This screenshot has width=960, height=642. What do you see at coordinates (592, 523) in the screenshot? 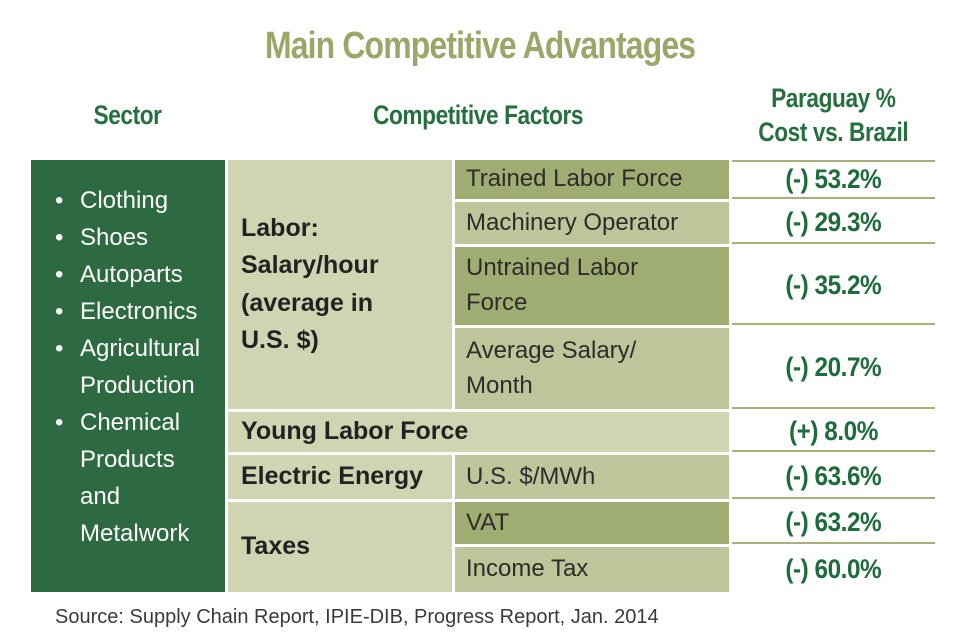
I see `factor-vat: VAT` at bounding box center [592, 523].